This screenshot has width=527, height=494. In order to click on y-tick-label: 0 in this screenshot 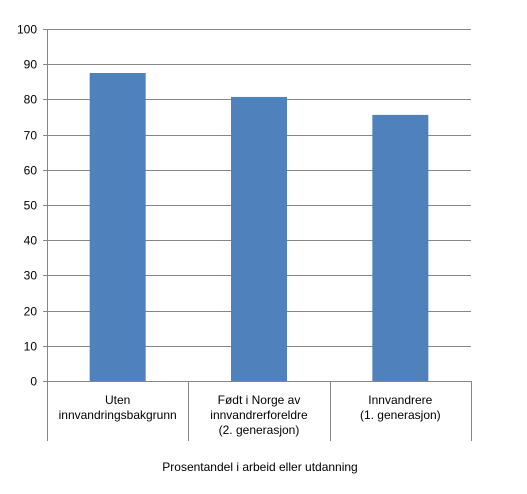, I will do `click(33, 382)`.